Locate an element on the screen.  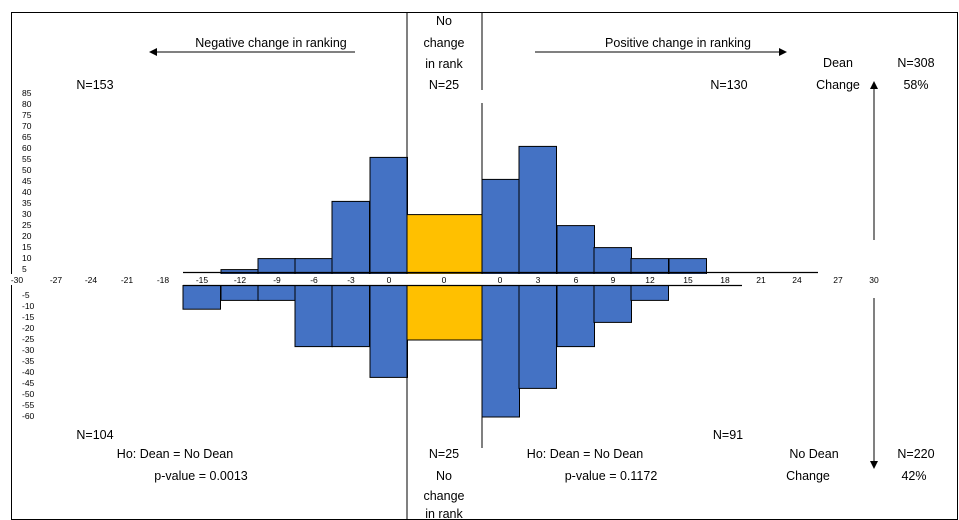
n-total-top: N=308 is located at coordinates (915, 63).